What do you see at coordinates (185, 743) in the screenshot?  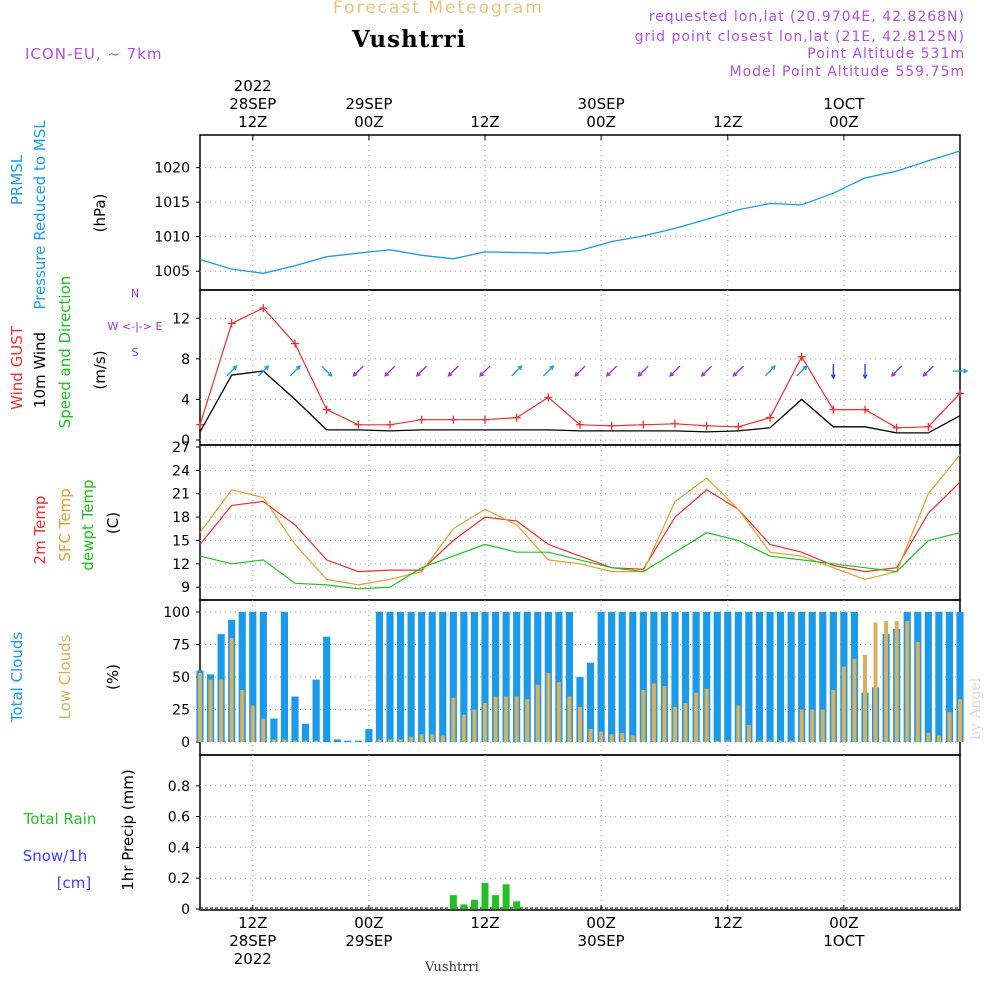 I see `y-tick-label: 0` at bounding box center [185, 743].